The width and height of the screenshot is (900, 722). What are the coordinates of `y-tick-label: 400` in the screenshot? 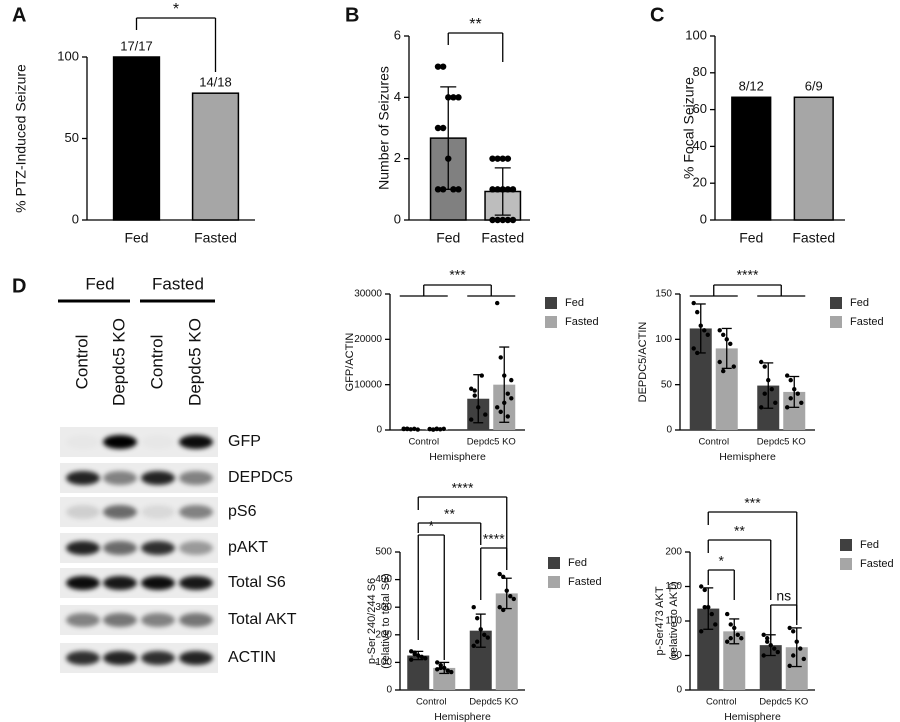 It's located at (383, 579).